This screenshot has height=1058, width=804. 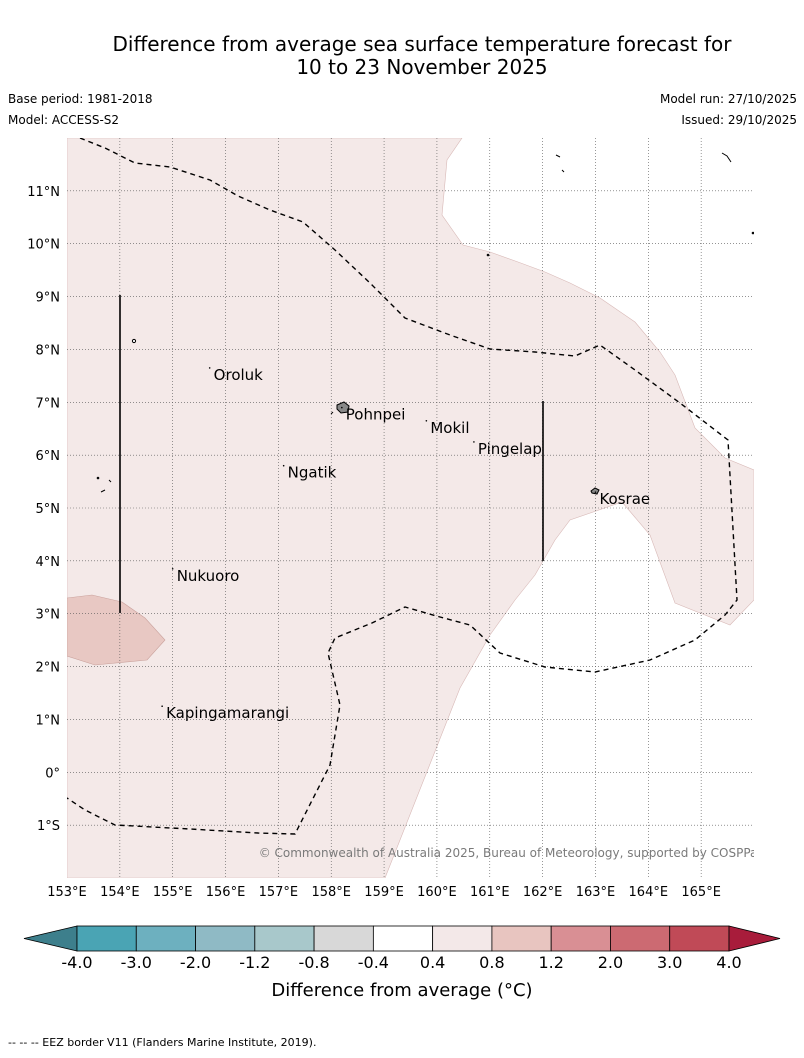 I want to click on small-island-d, so click(x=98, y=478).